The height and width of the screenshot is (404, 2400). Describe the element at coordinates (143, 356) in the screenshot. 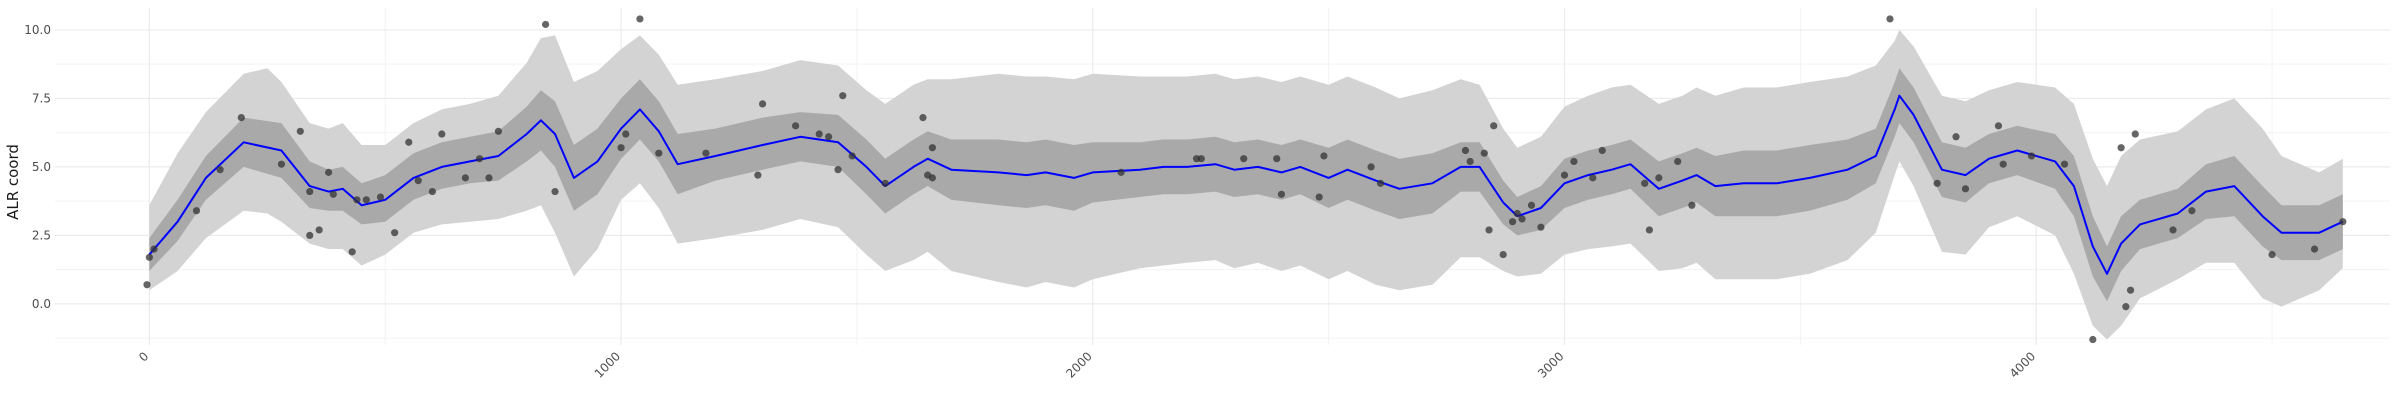

I see `x-tick-label: 0` at that location.